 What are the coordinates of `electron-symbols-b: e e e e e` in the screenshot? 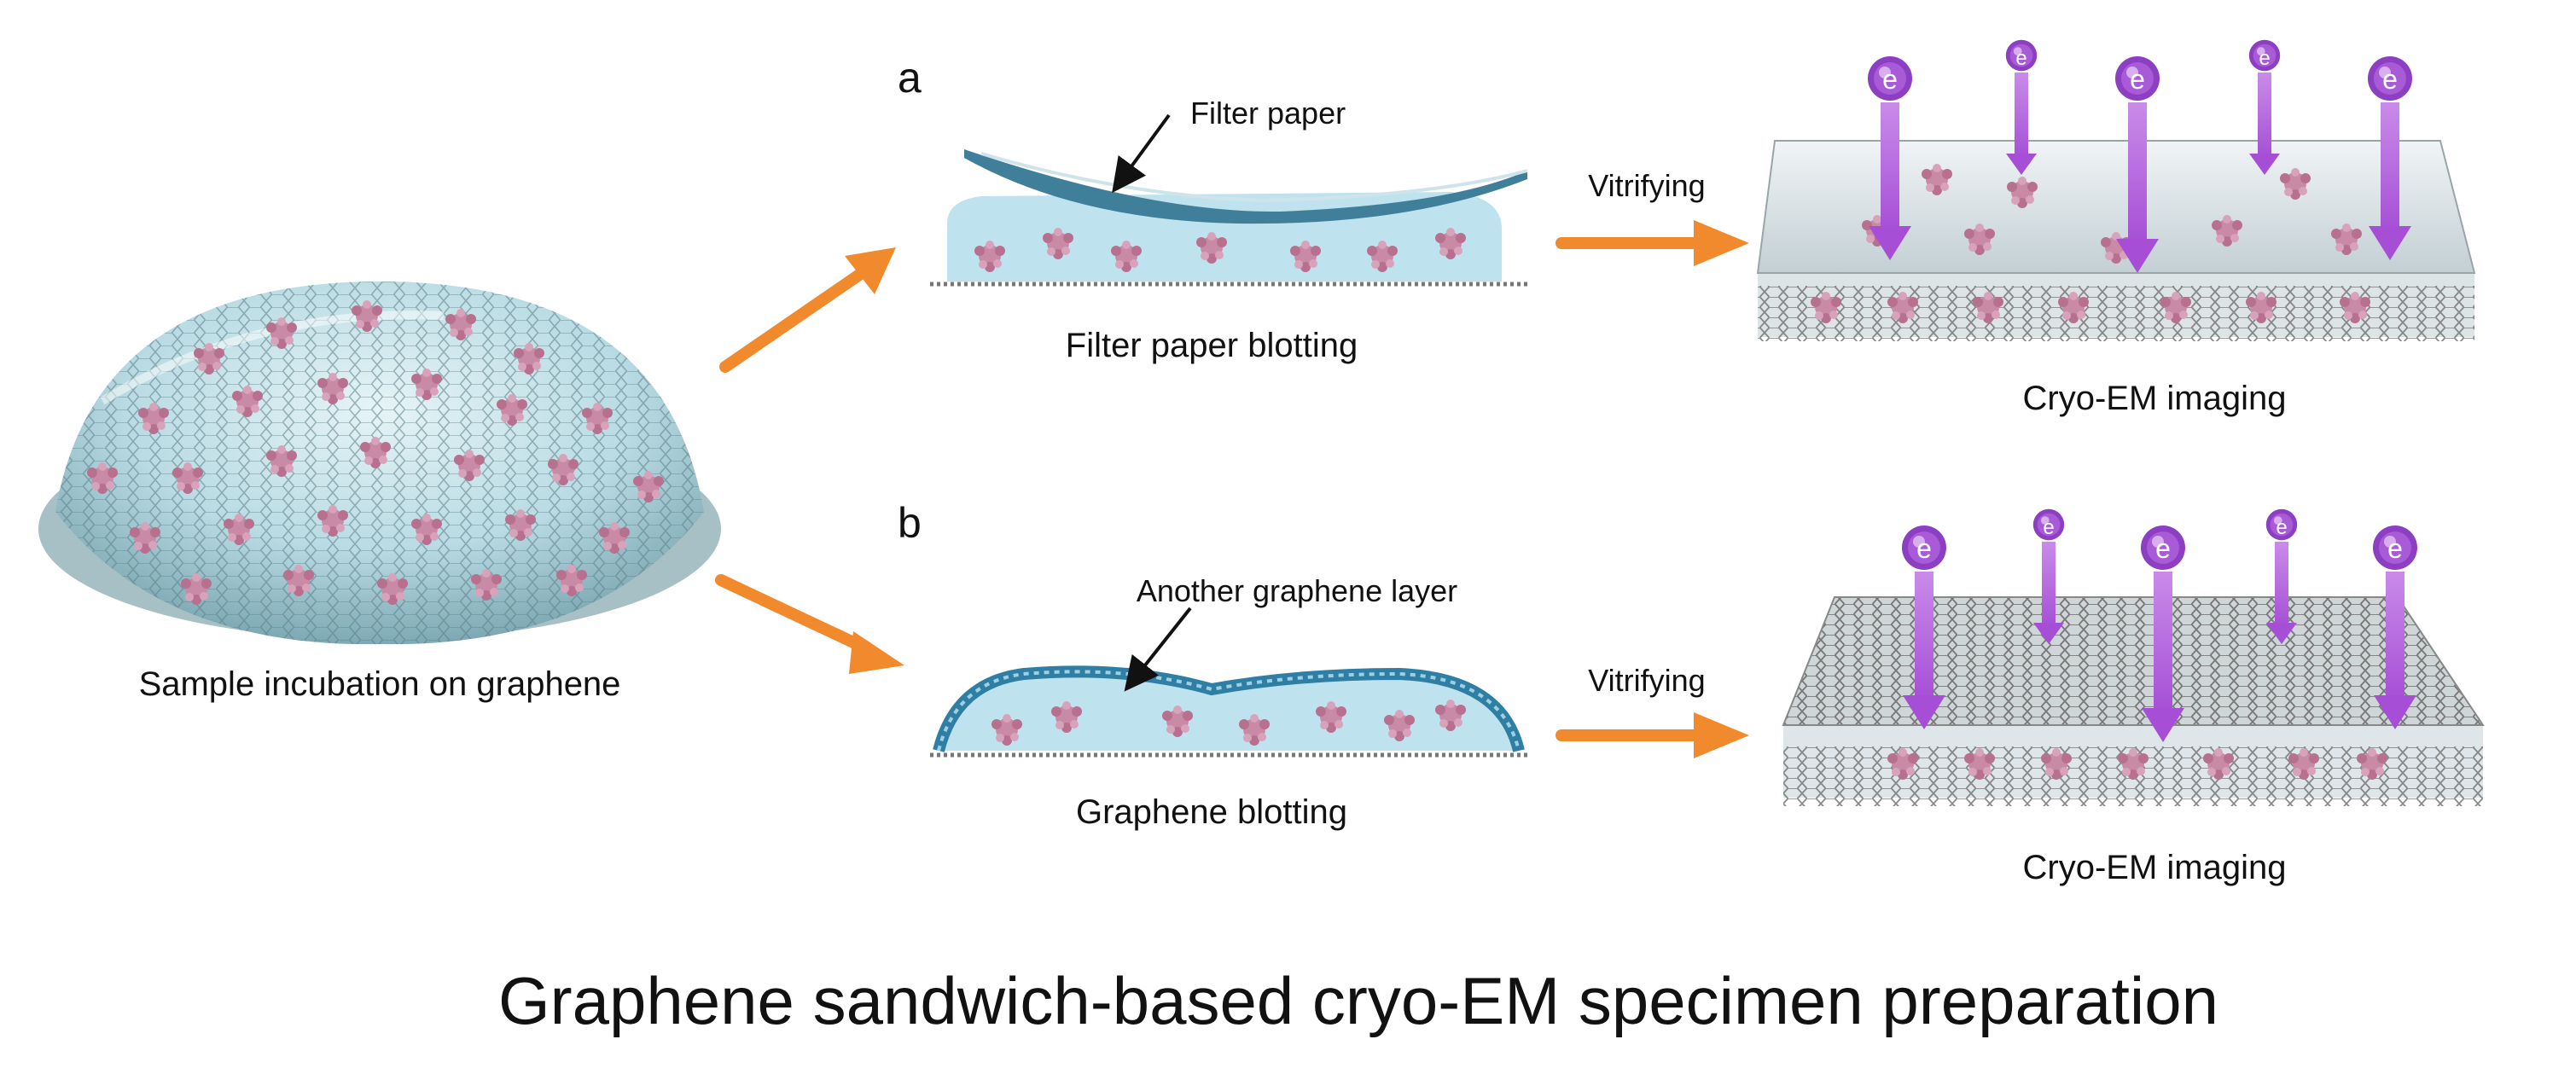 It's located at (2159, 540).